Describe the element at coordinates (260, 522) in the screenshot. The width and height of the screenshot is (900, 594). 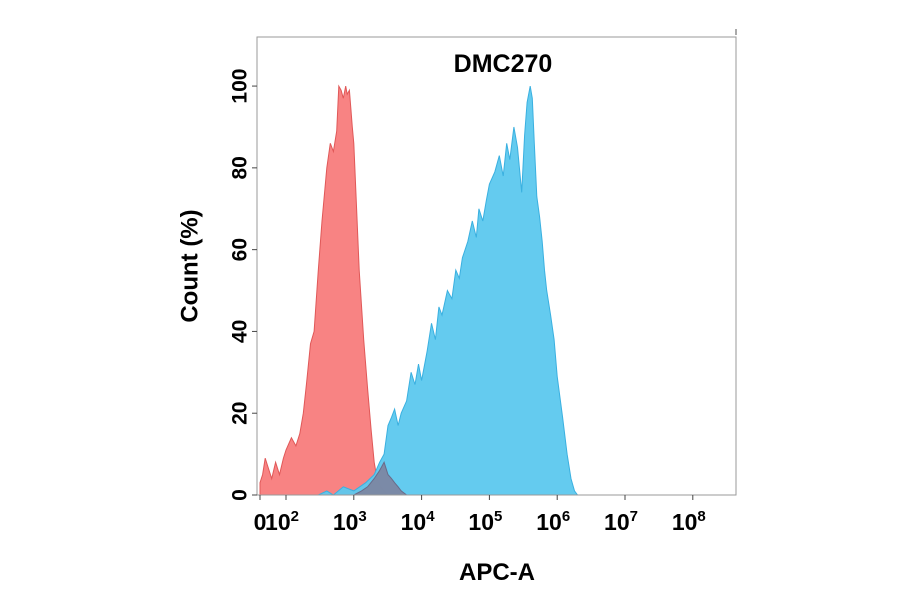
I see `x-tick-label: 0` at that location.